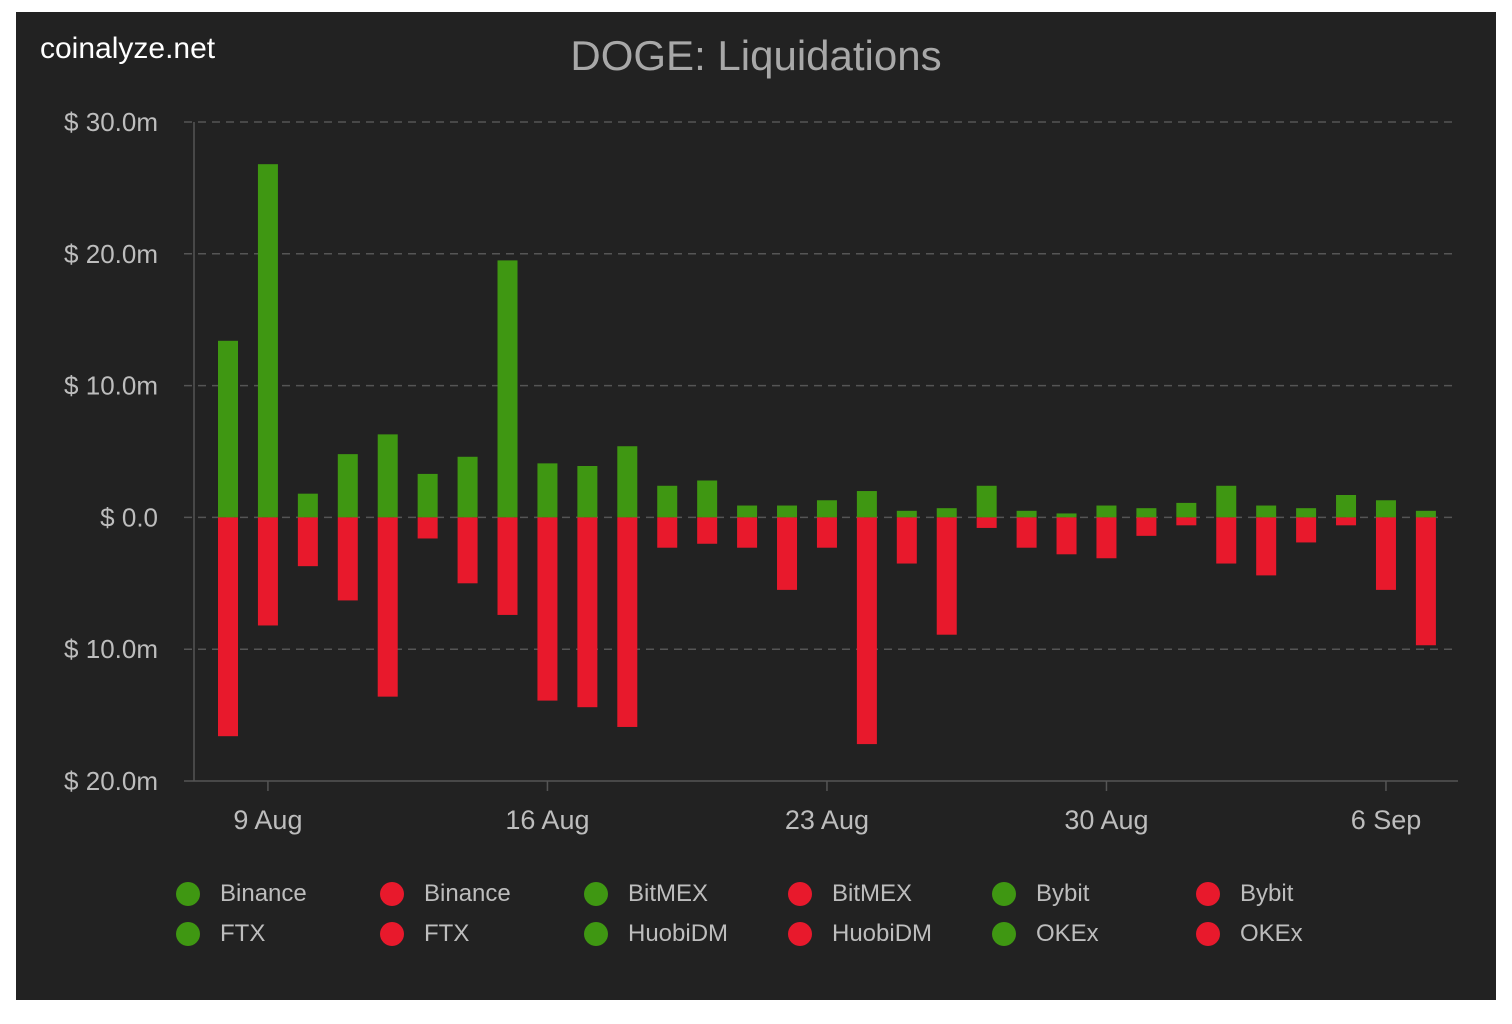 This screenshot has height=1024, width=1512. What do you see at coordinates (1106, 820) in the screenshot?
I see `x-tick-label: 30 Aug` at bounding box center [1106, 820].